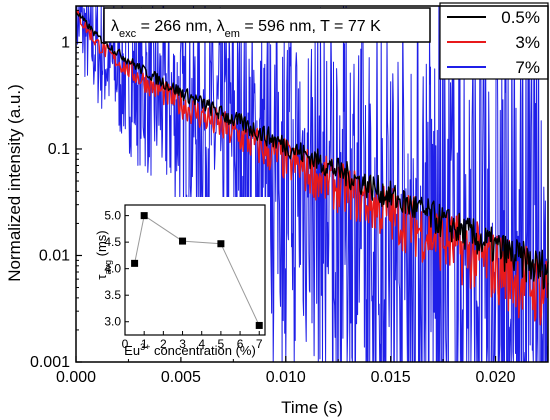 The height and width of the screenshot is (420, 550). Describe the element at coordinates (312, 407) in the screenshot. I see `x-axis-title: Time (s)` at that location.